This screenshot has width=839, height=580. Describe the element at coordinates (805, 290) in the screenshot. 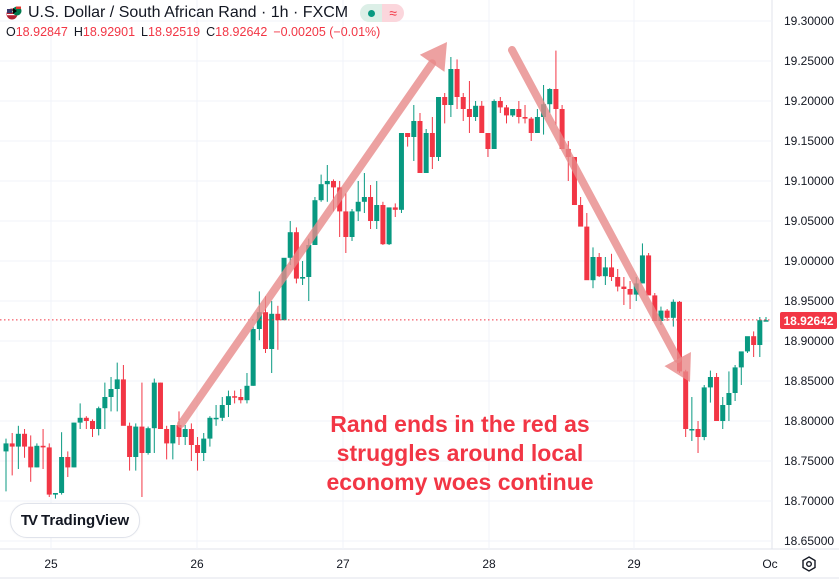

I see `price-axis` at that location.